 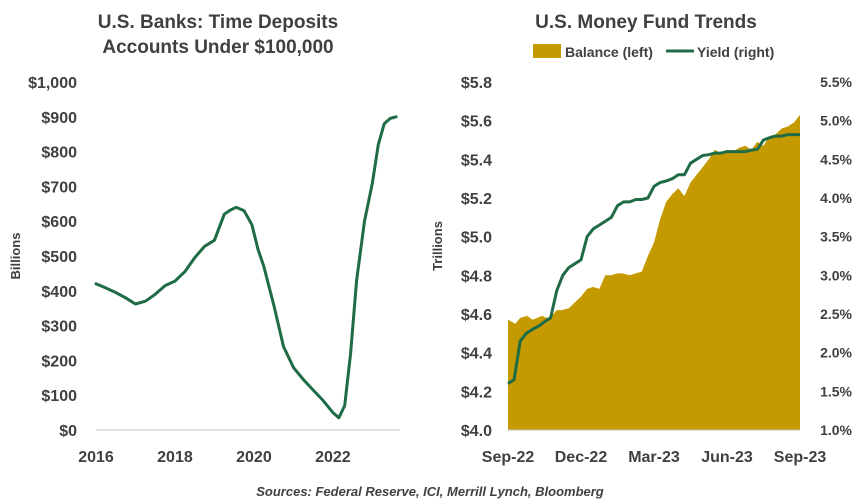 What do you see at coordinates (476, 276) in the screenshot?
I see `right-left-y-tick-label: $4.8` at bounding box center [476, 276].